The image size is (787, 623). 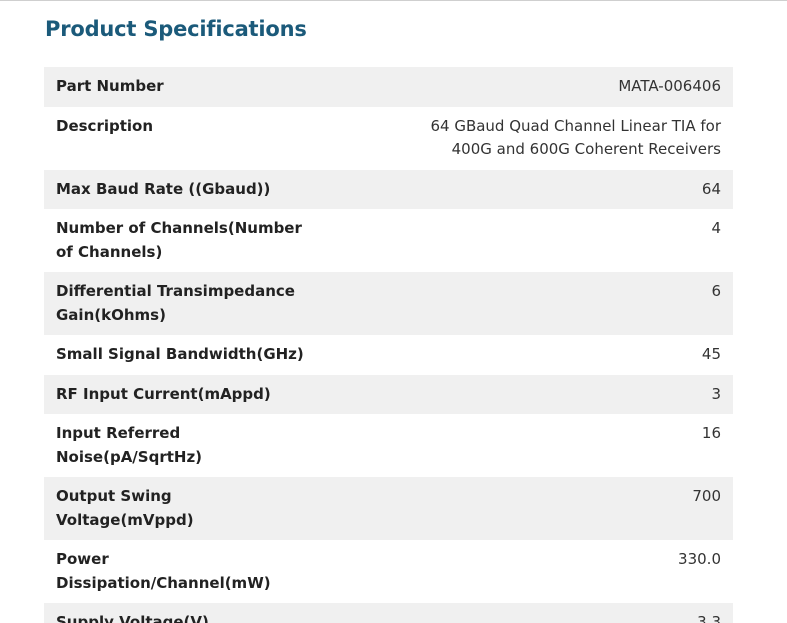 What do you see at coordinates (528, 394) in the screenshot?
I see `spec-value: 3` at bounding box center [528, 394].